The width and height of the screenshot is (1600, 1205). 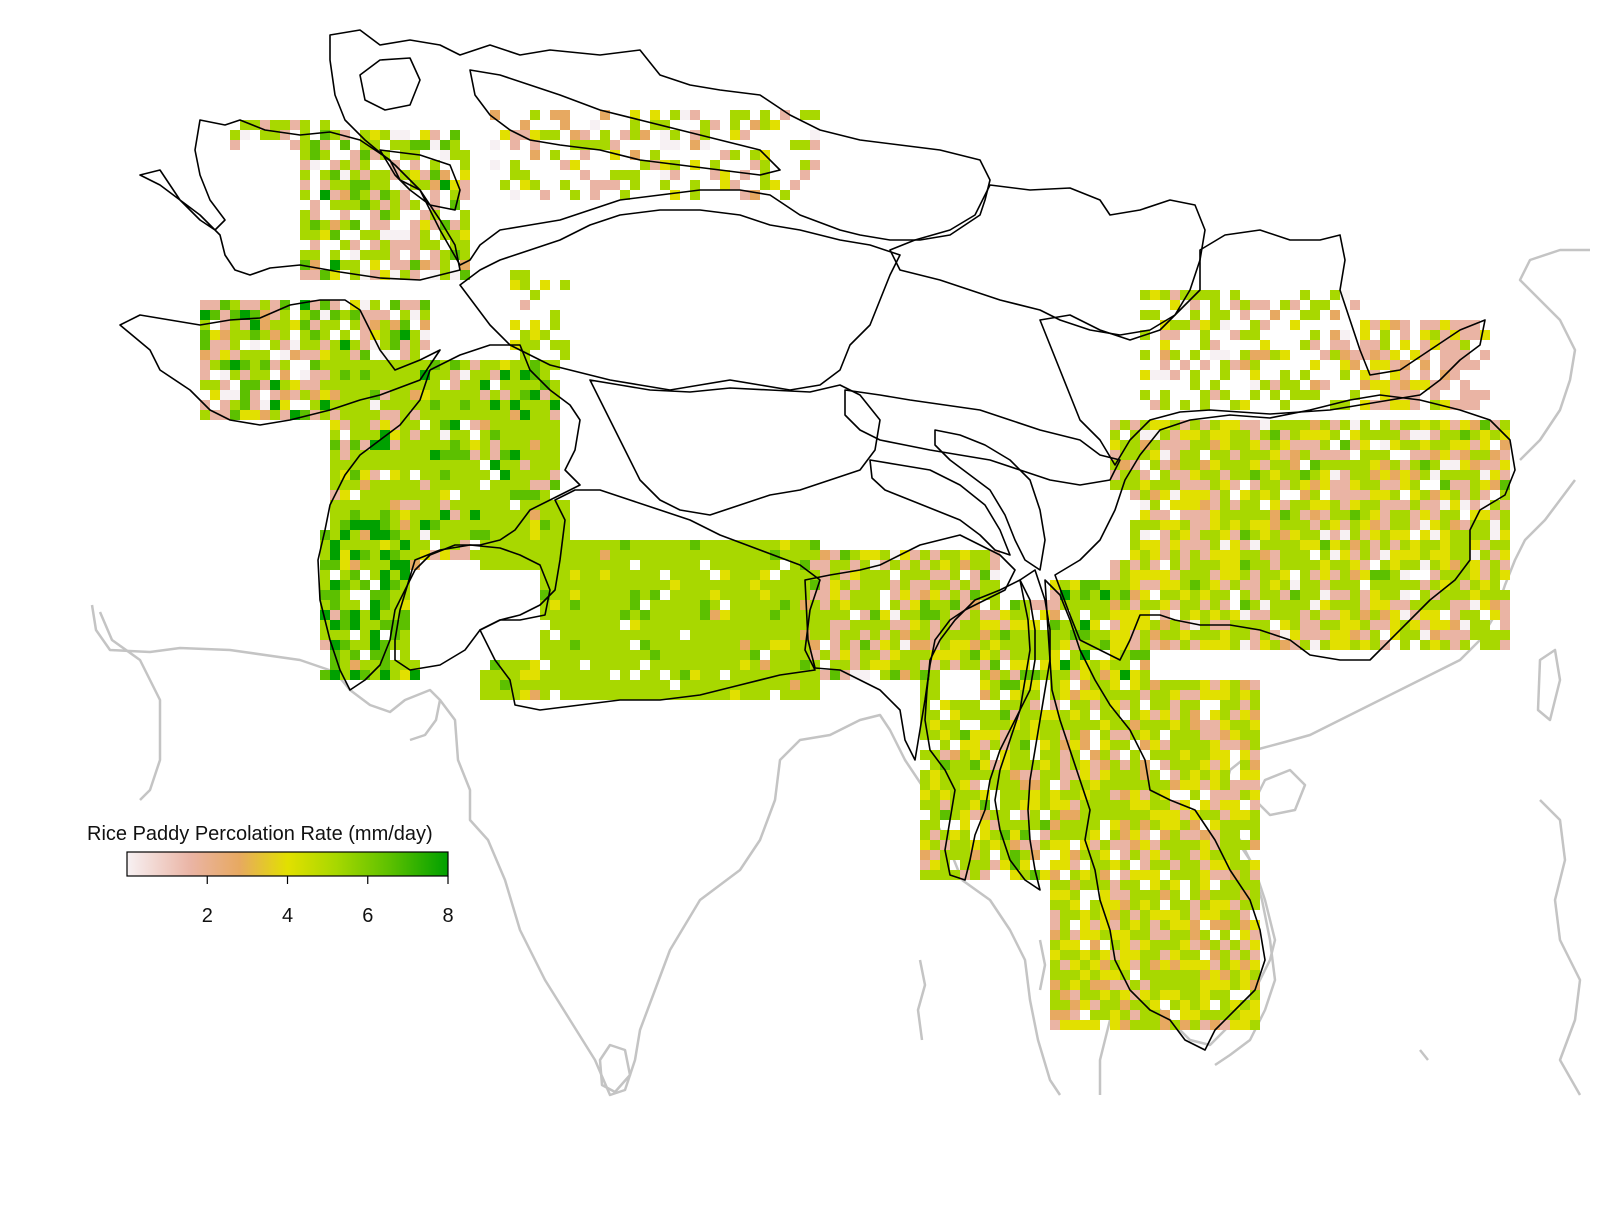 What do you see at coordinates (300, 200) in the screenshot?
I see `basin-boundary-syr-darya` at bounding box center [300, 200].